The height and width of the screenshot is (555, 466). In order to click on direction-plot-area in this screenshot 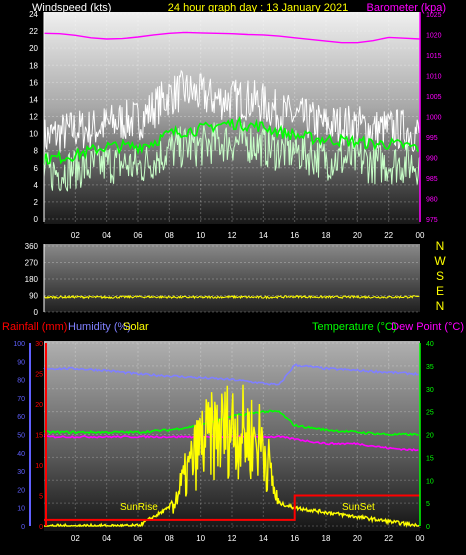, I will do `click(232, 278)`.